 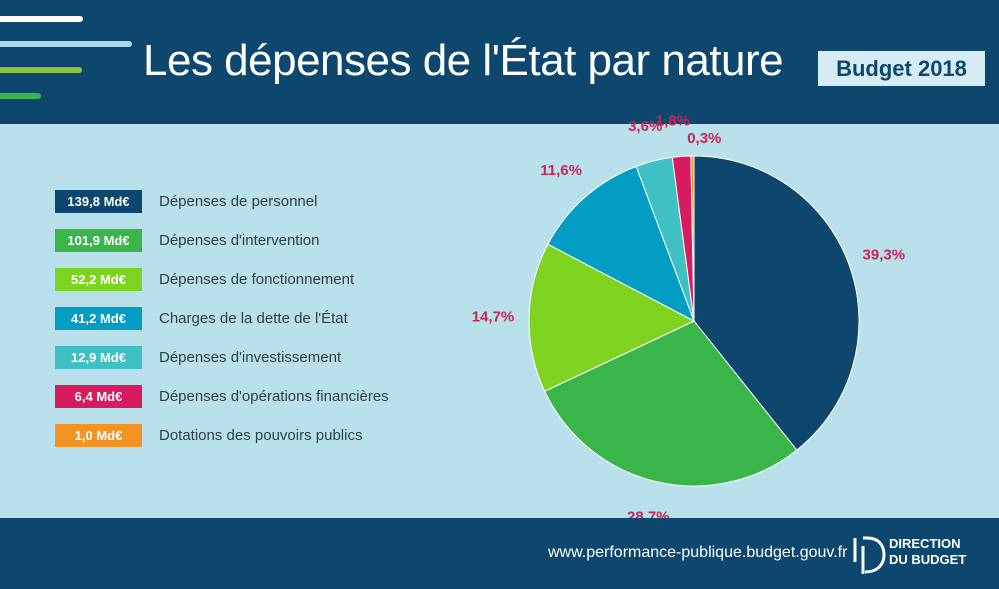 What do you see at coordinates (463, 60) in the screenshot?
I see `page-title: Les dépenses de l'État par nature` at bounding box center [463, 60].